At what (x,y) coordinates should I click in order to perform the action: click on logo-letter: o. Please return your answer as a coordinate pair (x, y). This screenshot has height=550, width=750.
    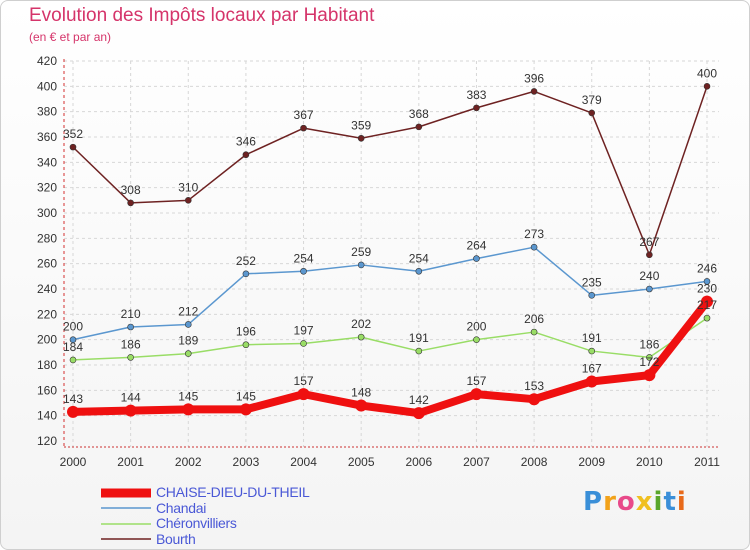
    Looking at the image, I should click on (626, 502).